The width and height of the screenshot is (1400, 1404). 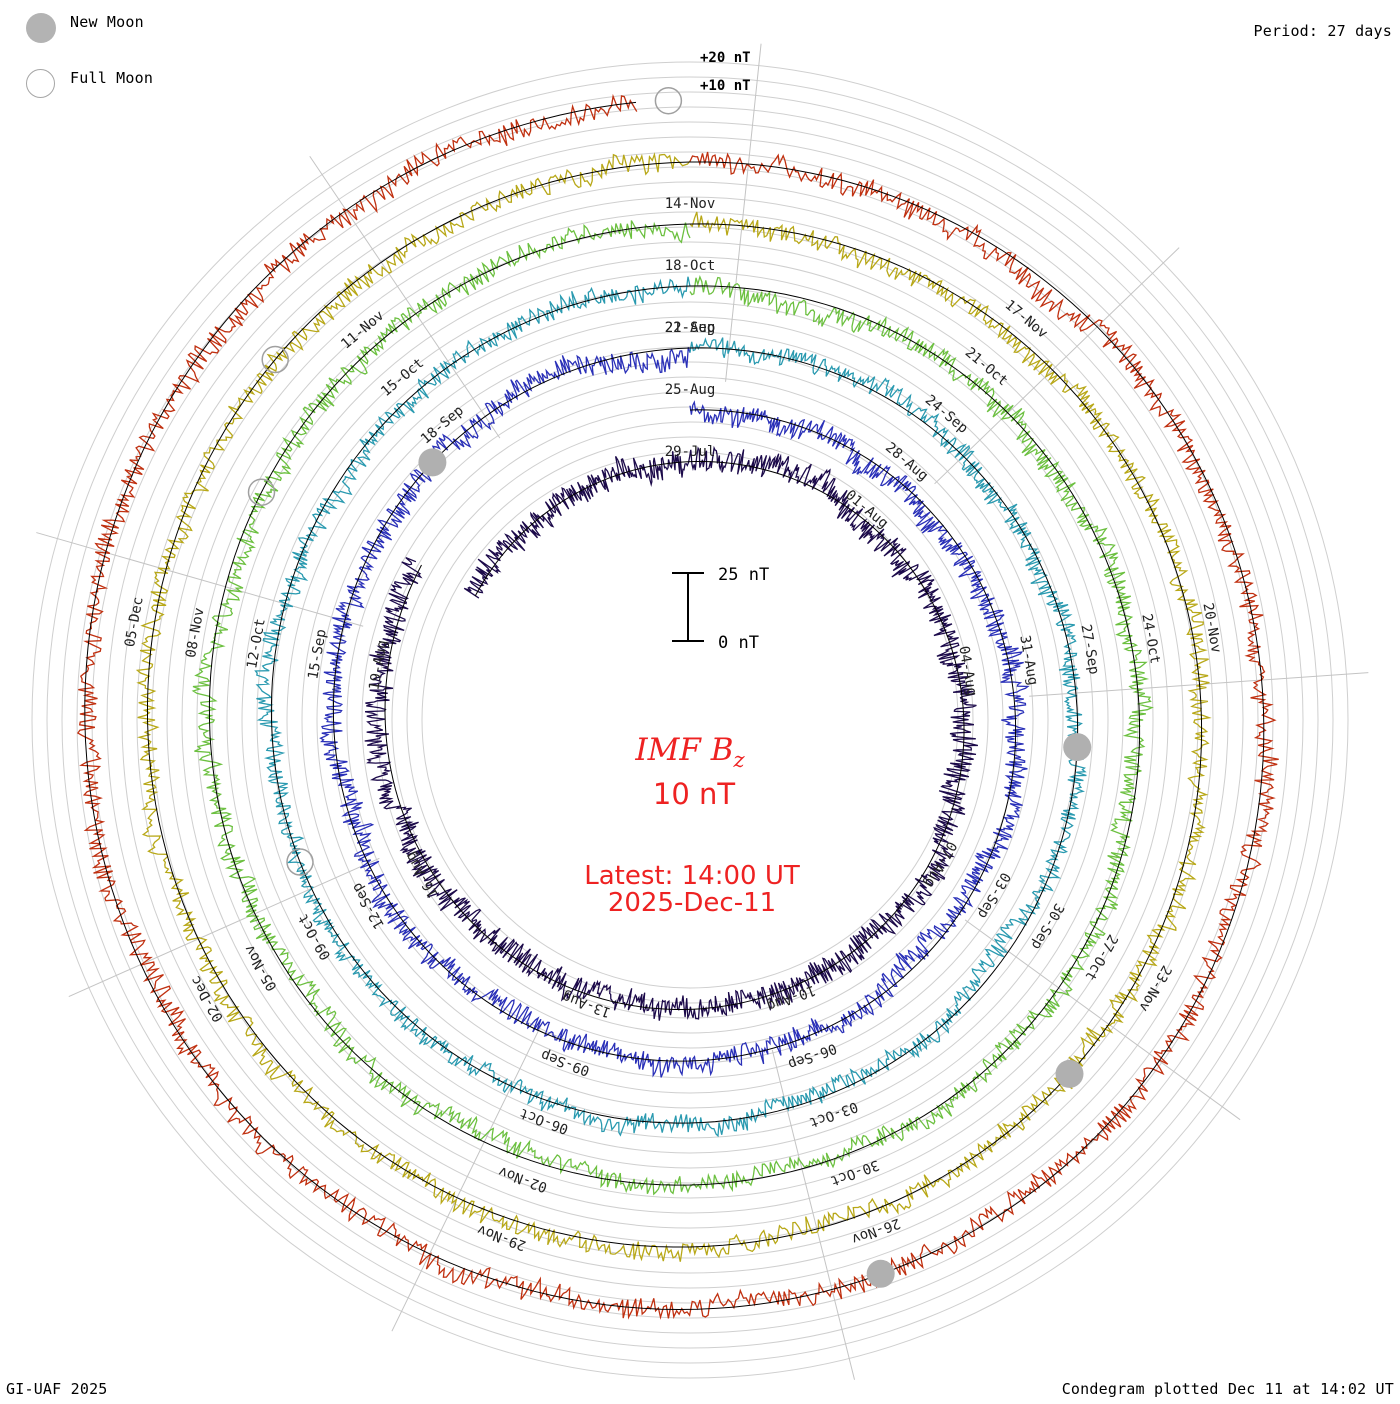 I want to click on date-label: 12-Sep, so click(x=368, y=906).